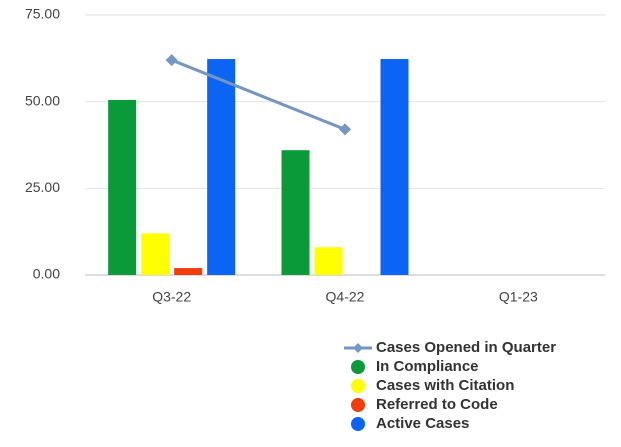 Image resolution: width=621 pixels, height=447 pixels. What do you see at coordinates (445, 385) in the screenshot?
I see `legend-label: Cases with Citation` at bounding box center [445, 385].